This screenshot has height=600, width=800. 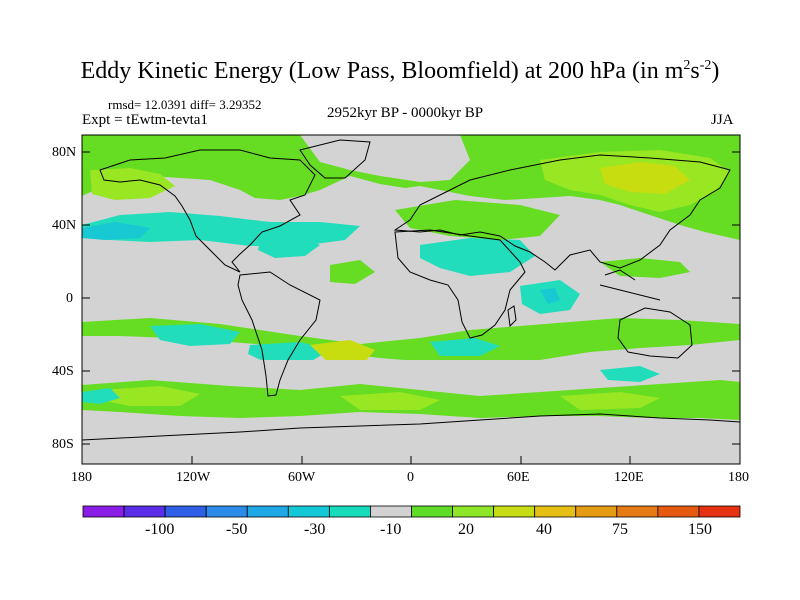 I want to click on experiment-label: Expt = tEwtm-tevta1, so click(x=145, y=120).